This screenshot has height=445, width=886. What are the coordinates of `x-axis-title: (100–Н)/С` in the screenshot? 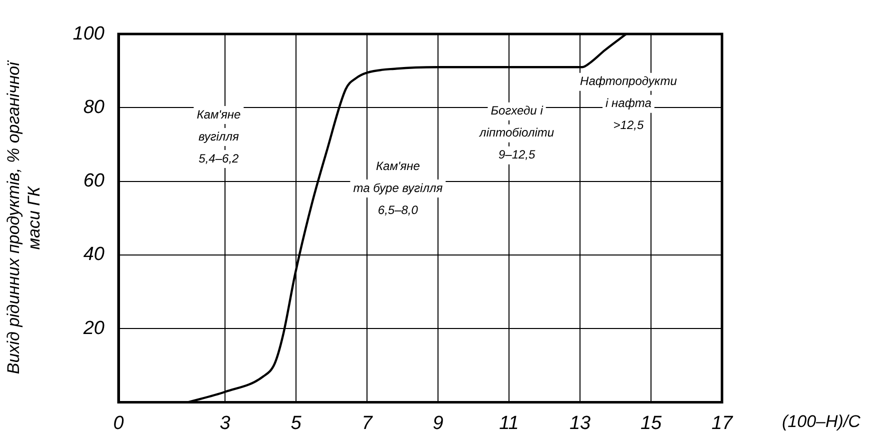 It's located at (822, 421).